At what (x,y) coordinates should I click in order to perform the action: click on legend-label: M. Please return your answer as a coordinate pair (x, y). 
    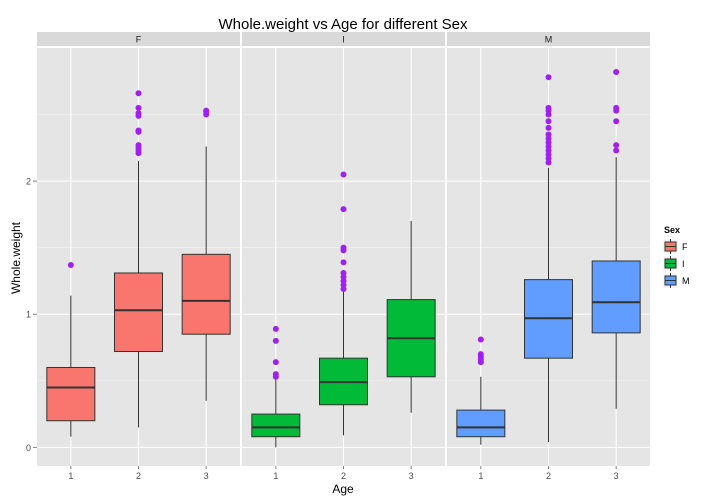
    Looking at the image, I should click on (686, 281).